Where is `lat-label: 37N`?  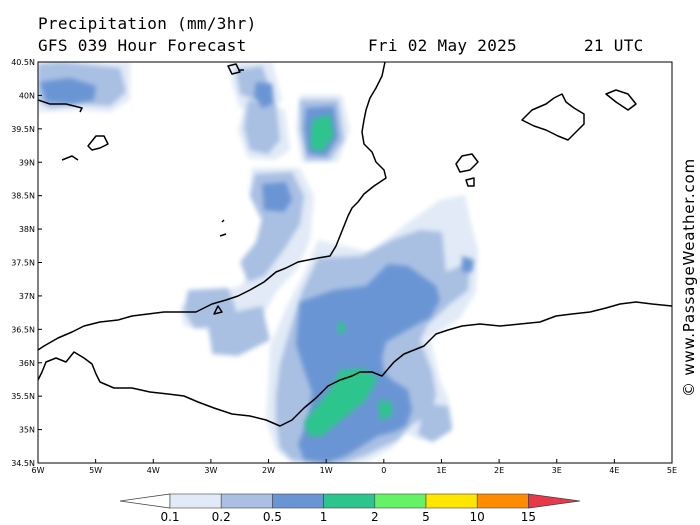
lat-label: 37N is located at coordinates (27, 296).